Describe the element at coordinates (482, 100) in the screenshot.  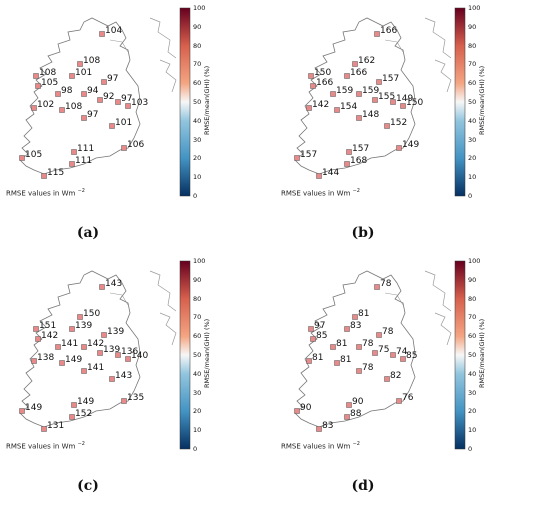
I see `colorbar-label: RMSE/mean(GHI) (%)` at that location.